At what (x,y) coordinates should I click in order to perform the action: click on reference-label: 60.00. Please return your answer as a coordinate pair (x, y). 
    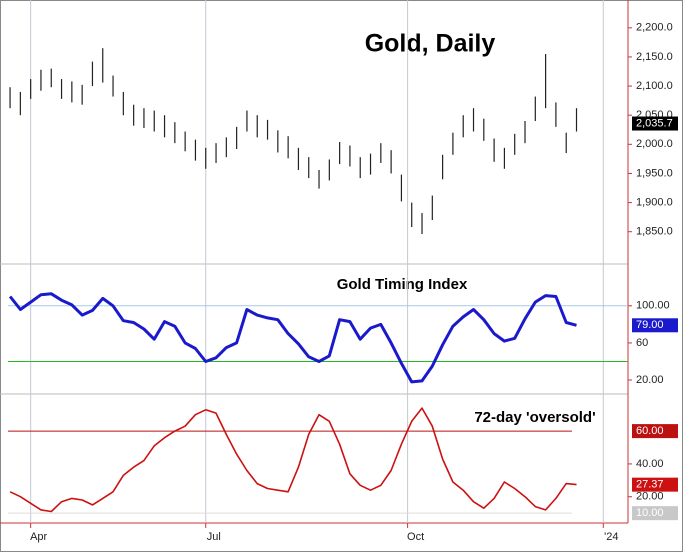
    Looking at the image, I should click on (650, 431).